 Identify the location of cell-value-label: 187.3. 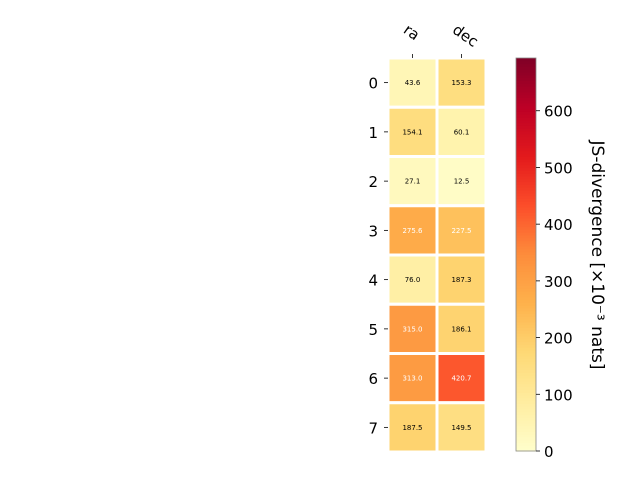
(461, 280).